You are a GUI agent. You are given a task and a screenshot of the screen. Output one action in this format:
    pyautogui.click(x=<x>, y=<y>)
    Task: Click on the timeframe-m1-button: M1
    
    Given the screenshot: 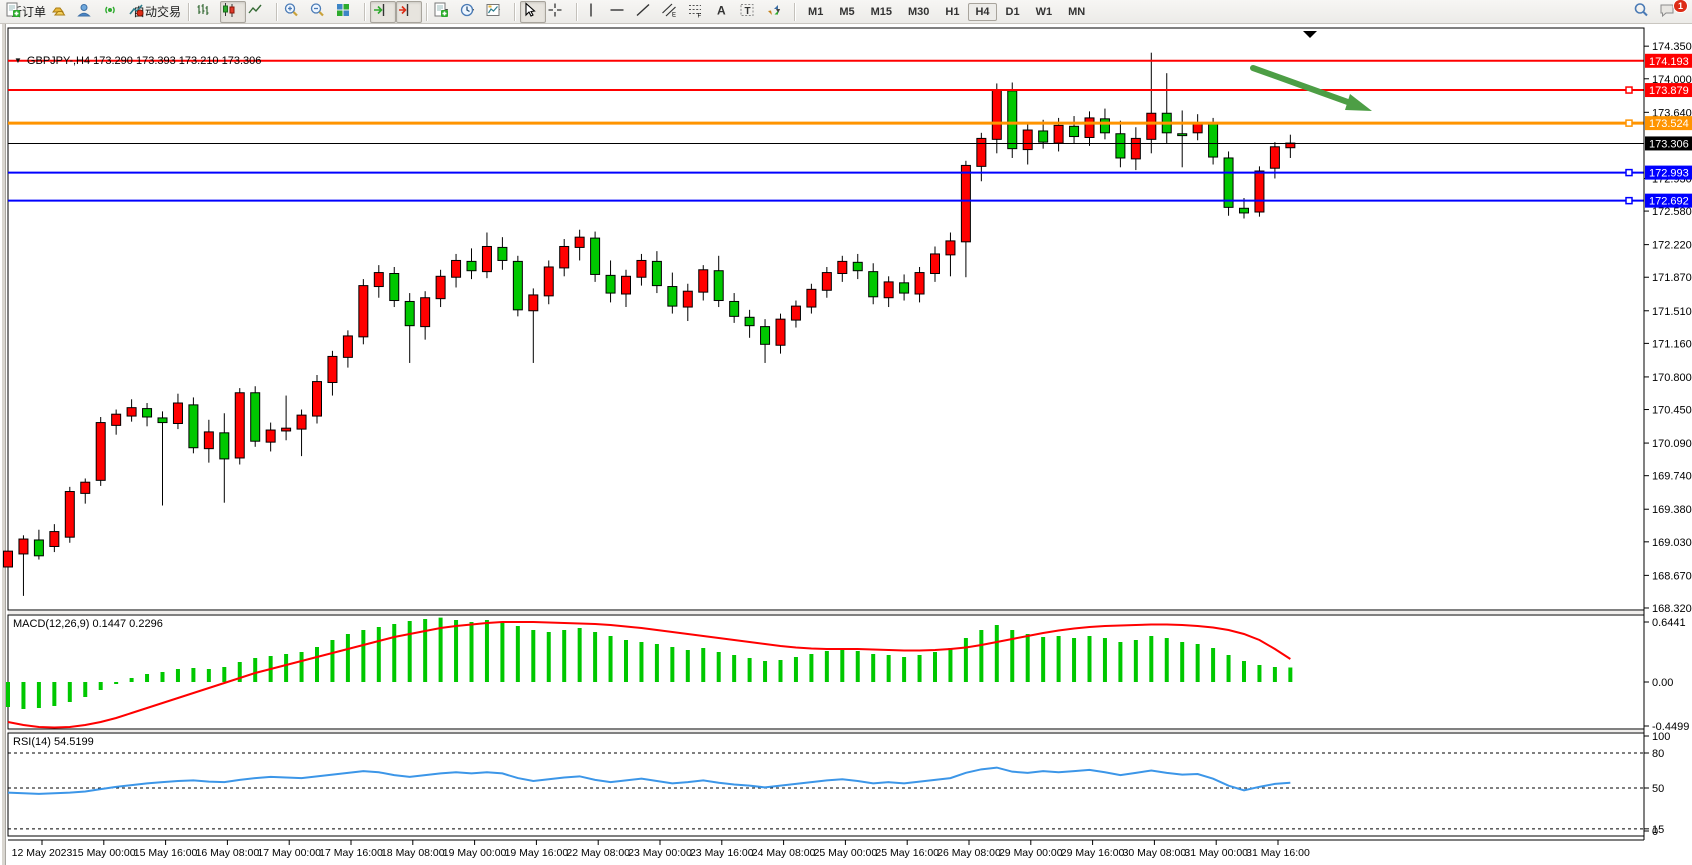 What is the action you would take?
    pyautogui.click(x=816, y=11)
    